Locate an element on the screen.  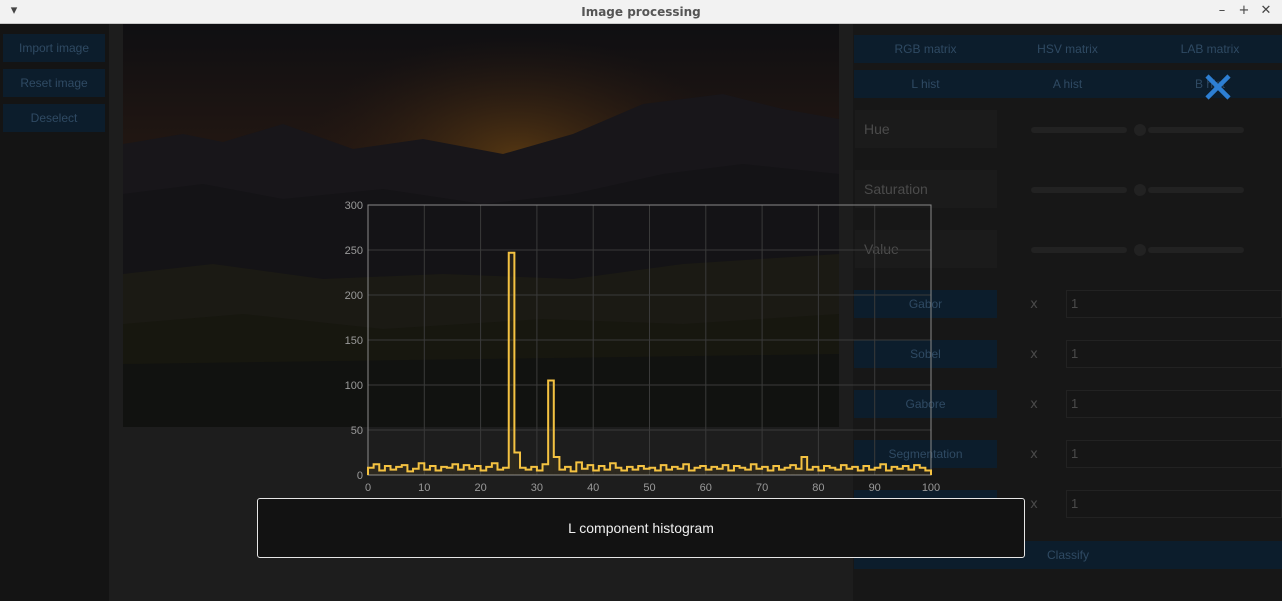
hue-slider-min is located at coordinates (1079, 130).